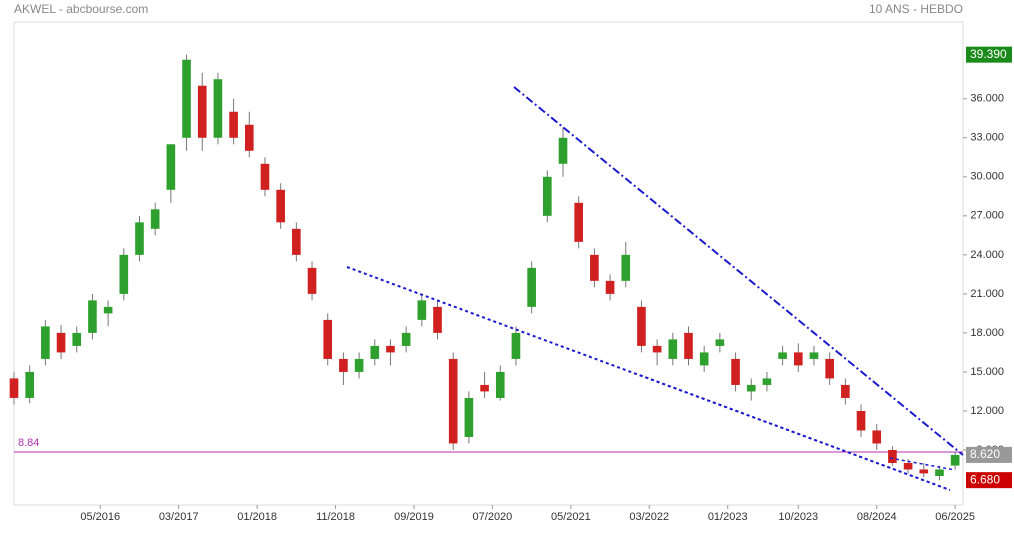 This screenshot has height=533, width=1014. What do you see at coordinates (798, 517) in the screenshot?
I see `x-tick-label: 10/2023` at bounding box center [798, 517].